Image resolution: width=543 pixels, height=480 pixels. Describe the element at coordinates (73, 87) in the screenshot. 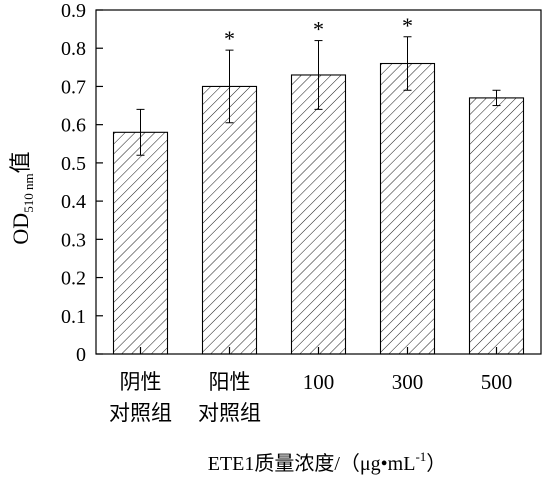

I see `y-tick-label: 0.7` at that location.